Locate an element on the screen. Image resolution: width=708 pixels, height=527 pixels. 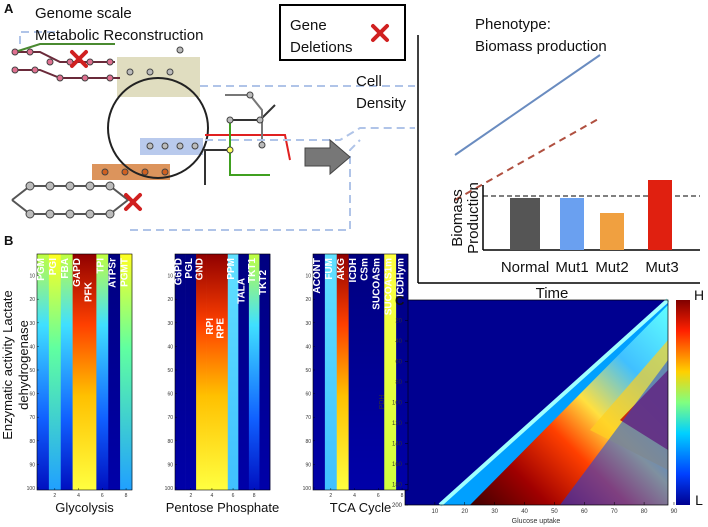
column-label: AKG is located at coordinates (341, 269).